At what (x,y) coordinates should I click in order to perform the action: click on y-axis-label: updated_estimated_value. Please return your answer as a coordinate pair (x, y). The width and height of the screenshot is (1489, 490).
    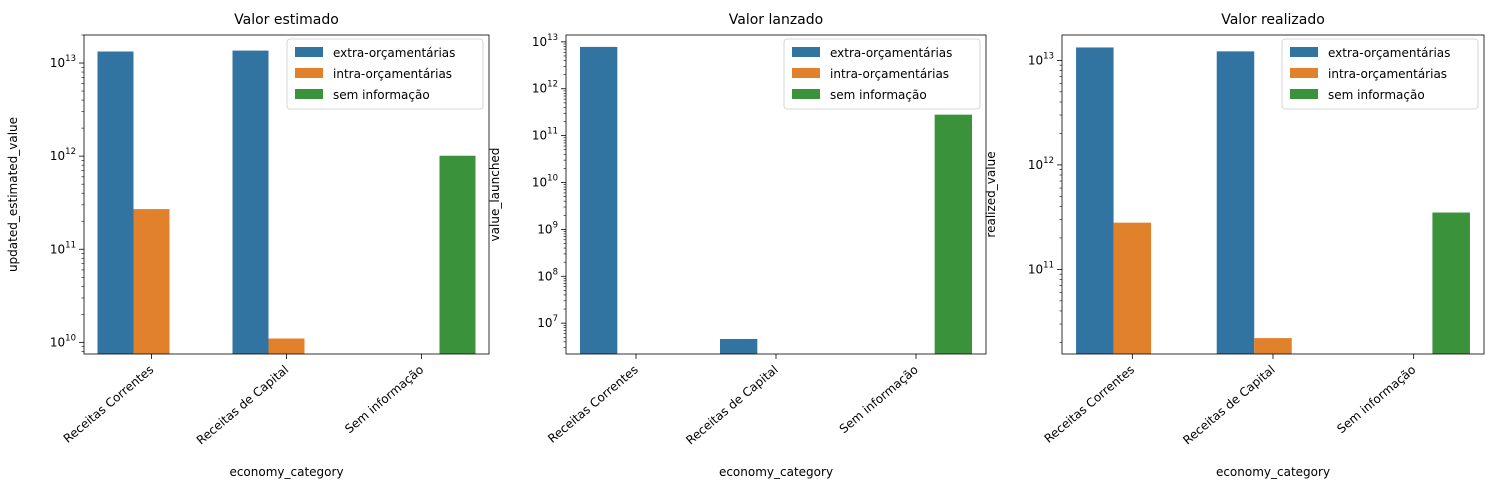
    Looking at the image, I should click on (13, 194).